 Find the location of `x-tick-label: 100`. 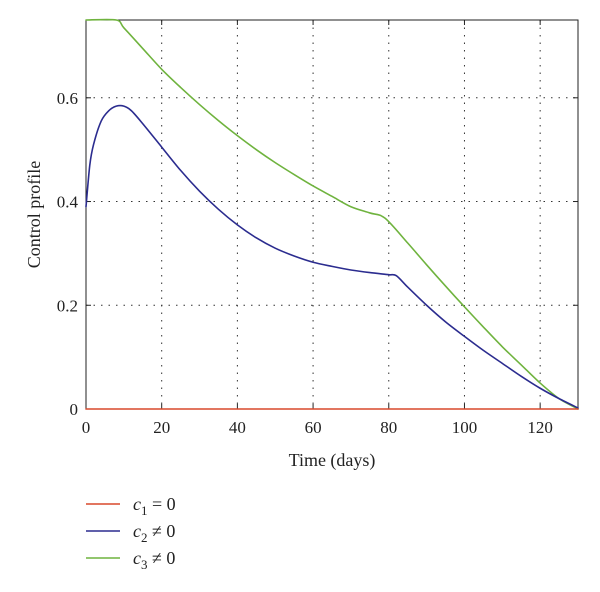

x-tick-label: 100 is located at coordinates (465, 427).